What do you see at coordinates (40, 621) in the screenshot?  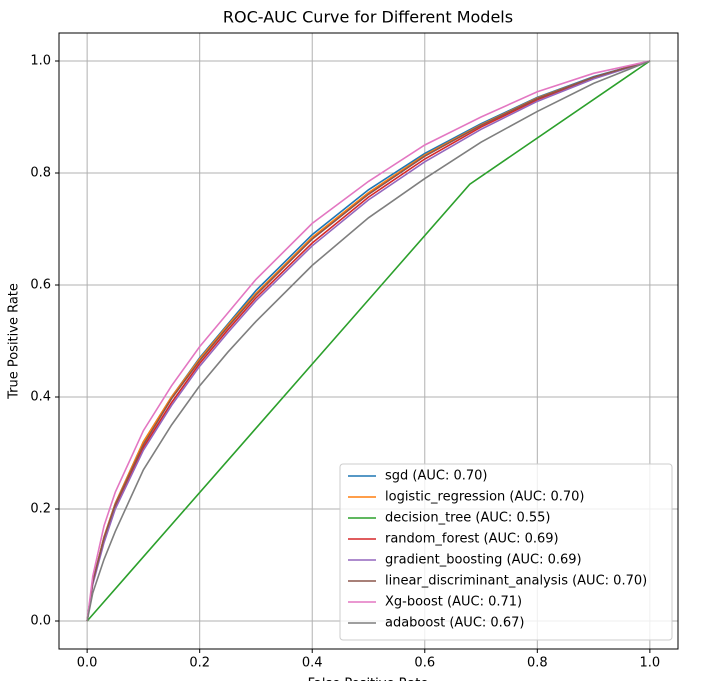 I see `y-tick-label: 0.0` at bounding box center [40, 621].